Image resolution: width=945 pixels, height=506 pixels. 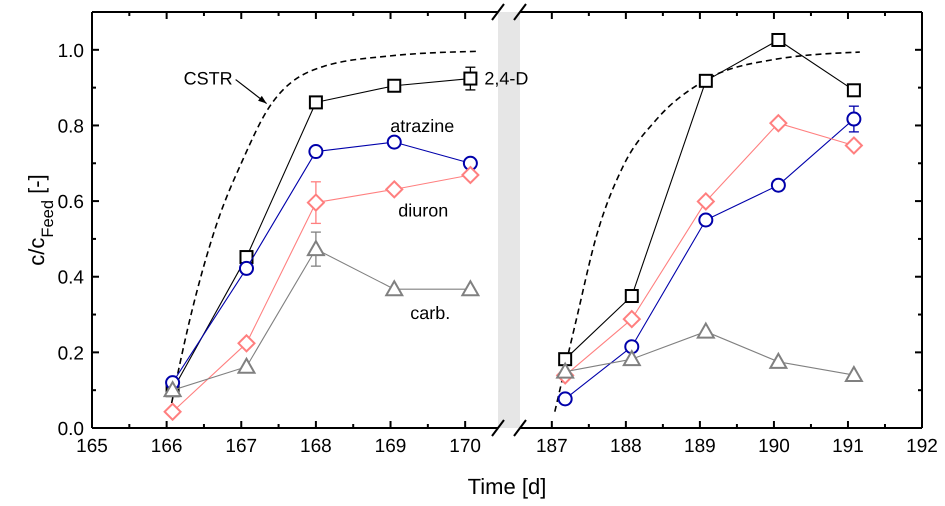 What do you see at coordinates (71, 51) in the screenshot?
I see `y-tick-label: 1.0` at bounding box center [71, 51].